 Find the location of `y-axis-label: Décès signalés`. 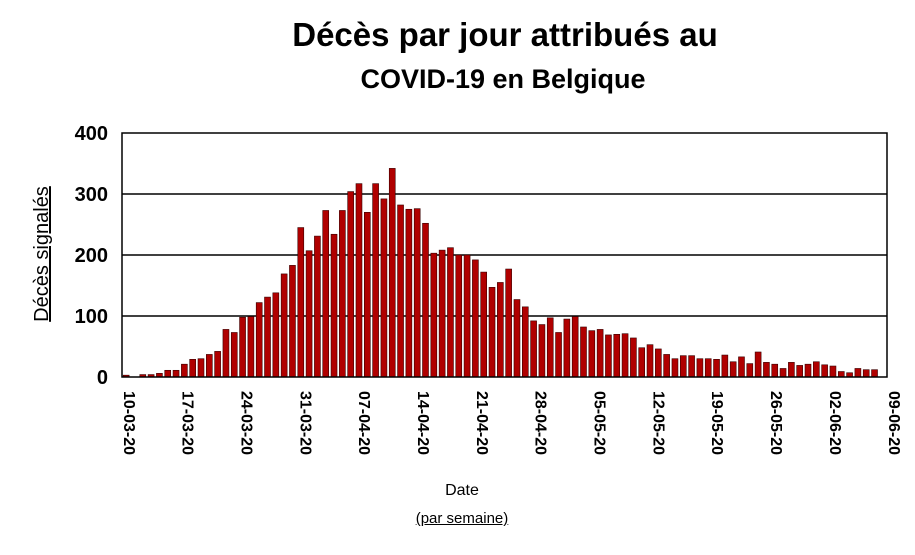

y-axis-label: Décès signalés is located at coordinates (42, 254).